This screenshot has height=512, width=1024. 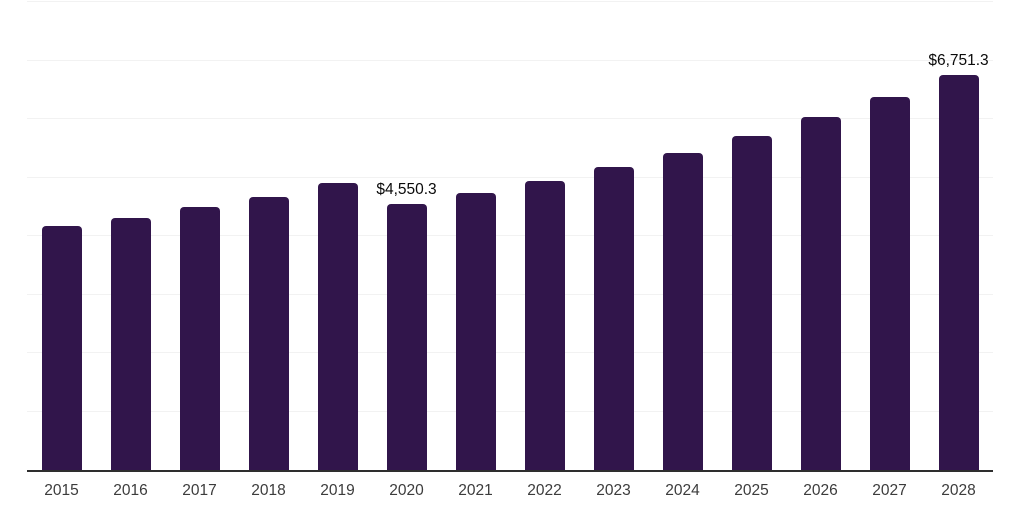 I want to click on x-tick-2017: 2017, so click(x=199, y=490).